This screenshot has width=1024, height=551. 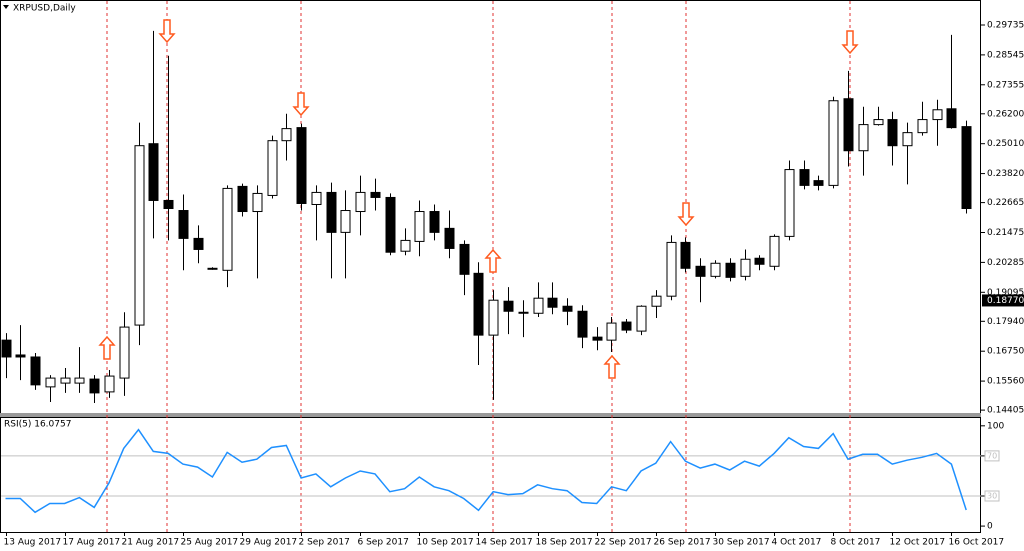 I want to click on current-price-label: 0.18770, so click(x=1005, y=301).